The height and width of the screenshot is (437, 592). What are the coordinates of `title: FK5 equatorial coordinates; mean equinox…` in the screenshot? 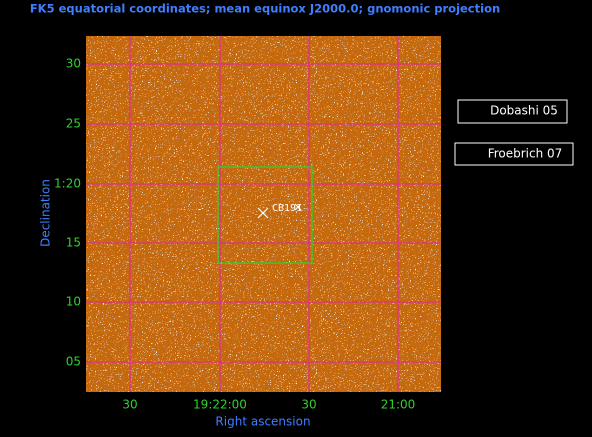 It's located at (265, 9).